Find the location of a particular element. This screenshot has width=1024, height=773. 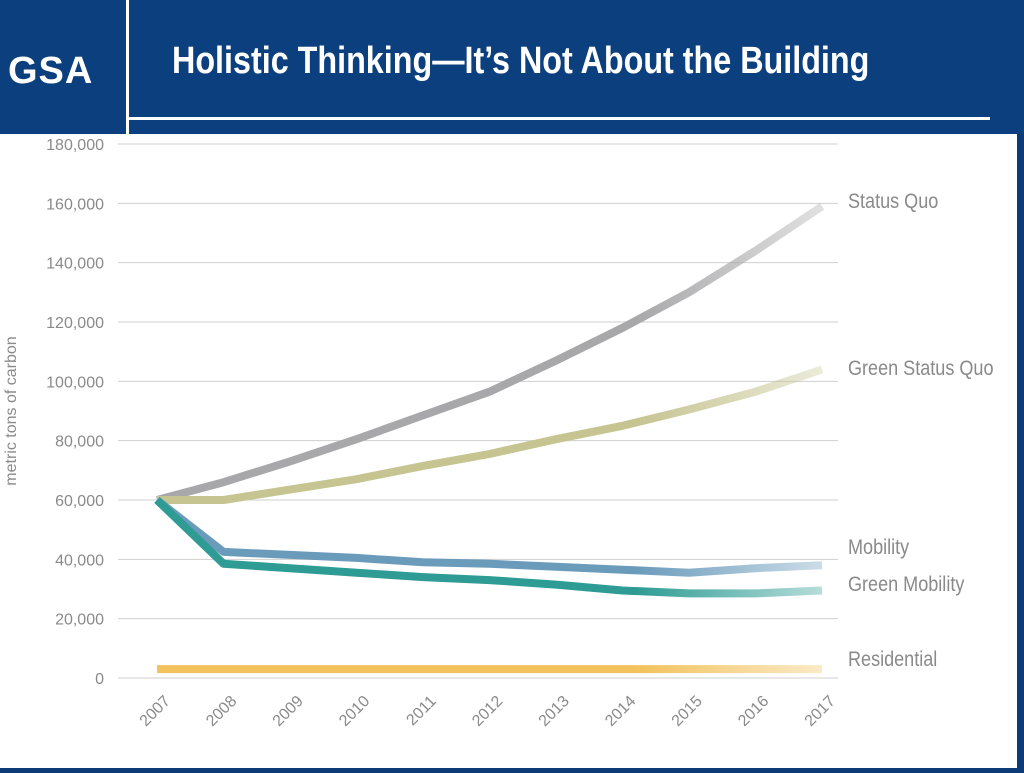

y-axis-label: metric tons of carbon is located at coordinates (11, 410).